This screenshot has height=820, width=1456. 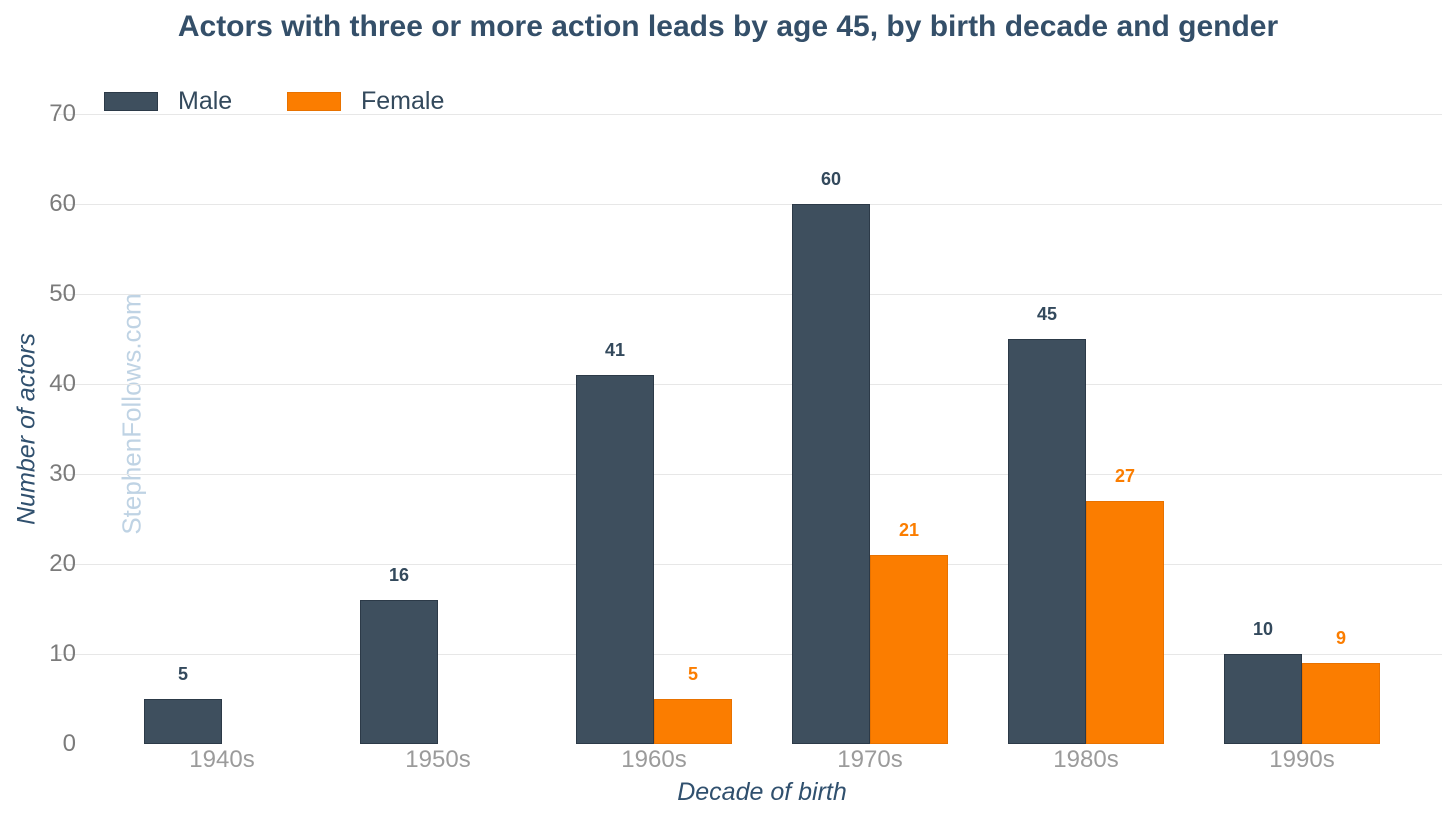 I want to click on bar-female-1960s, so click(x=693, y=721).